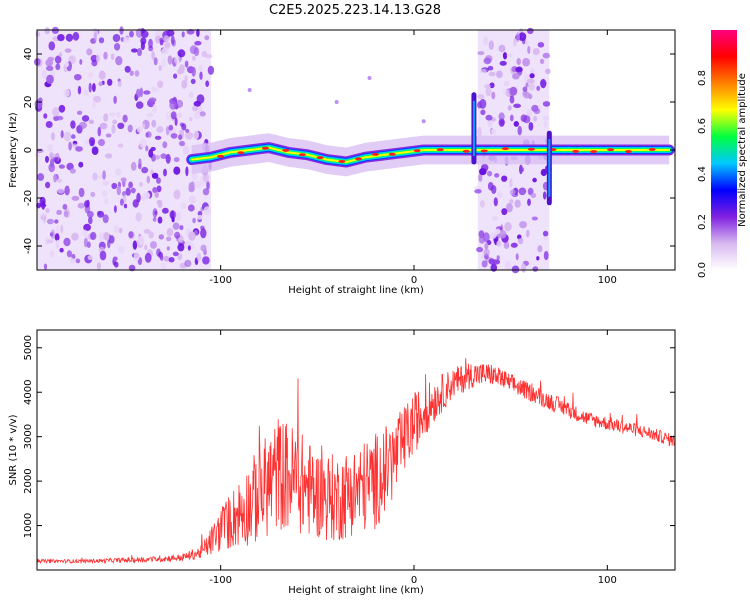 The image size is (750, 604). I want to click on snr-y-axis-label: SNR (10 * v/v), so click(13, 449).